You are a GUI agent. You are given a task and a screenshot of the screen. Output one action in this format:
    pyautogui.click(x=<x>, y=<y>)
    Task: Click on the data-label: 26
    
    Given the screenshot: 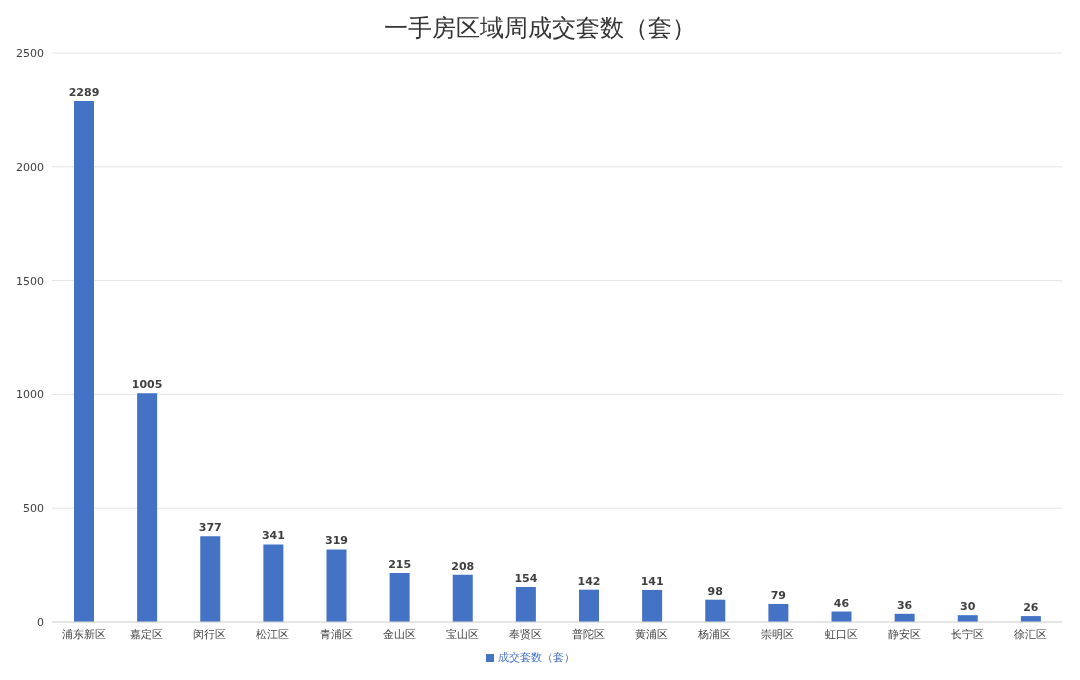 What is the action you would take?
    pyautogui.click(x=1031, y=608)
    